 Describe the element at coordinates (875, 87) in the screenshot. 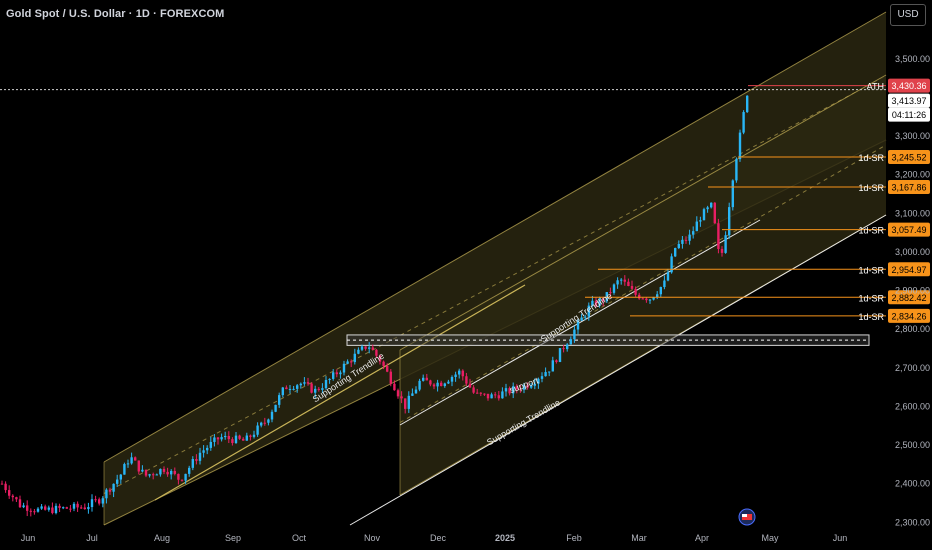

I see `sr-level-label: ATH` at that location.